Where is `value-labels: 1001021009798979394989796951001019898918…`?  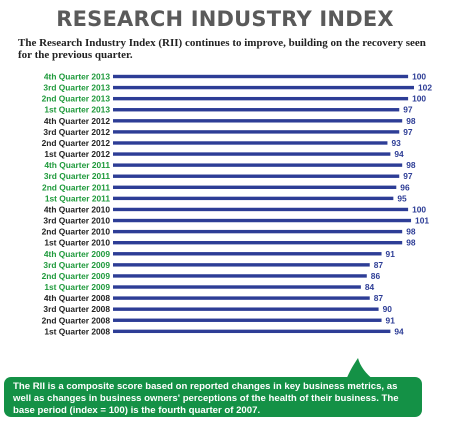
value-labels: 1001021009798979394989796951001019898918… is located at coordinates (398, 204).